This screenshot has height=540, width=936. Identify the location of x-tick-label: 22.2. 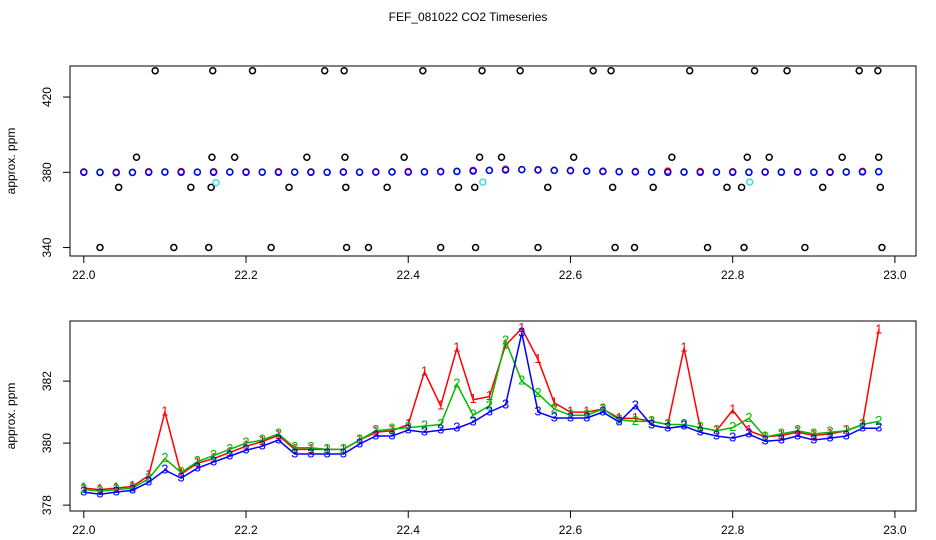
(246, 530).